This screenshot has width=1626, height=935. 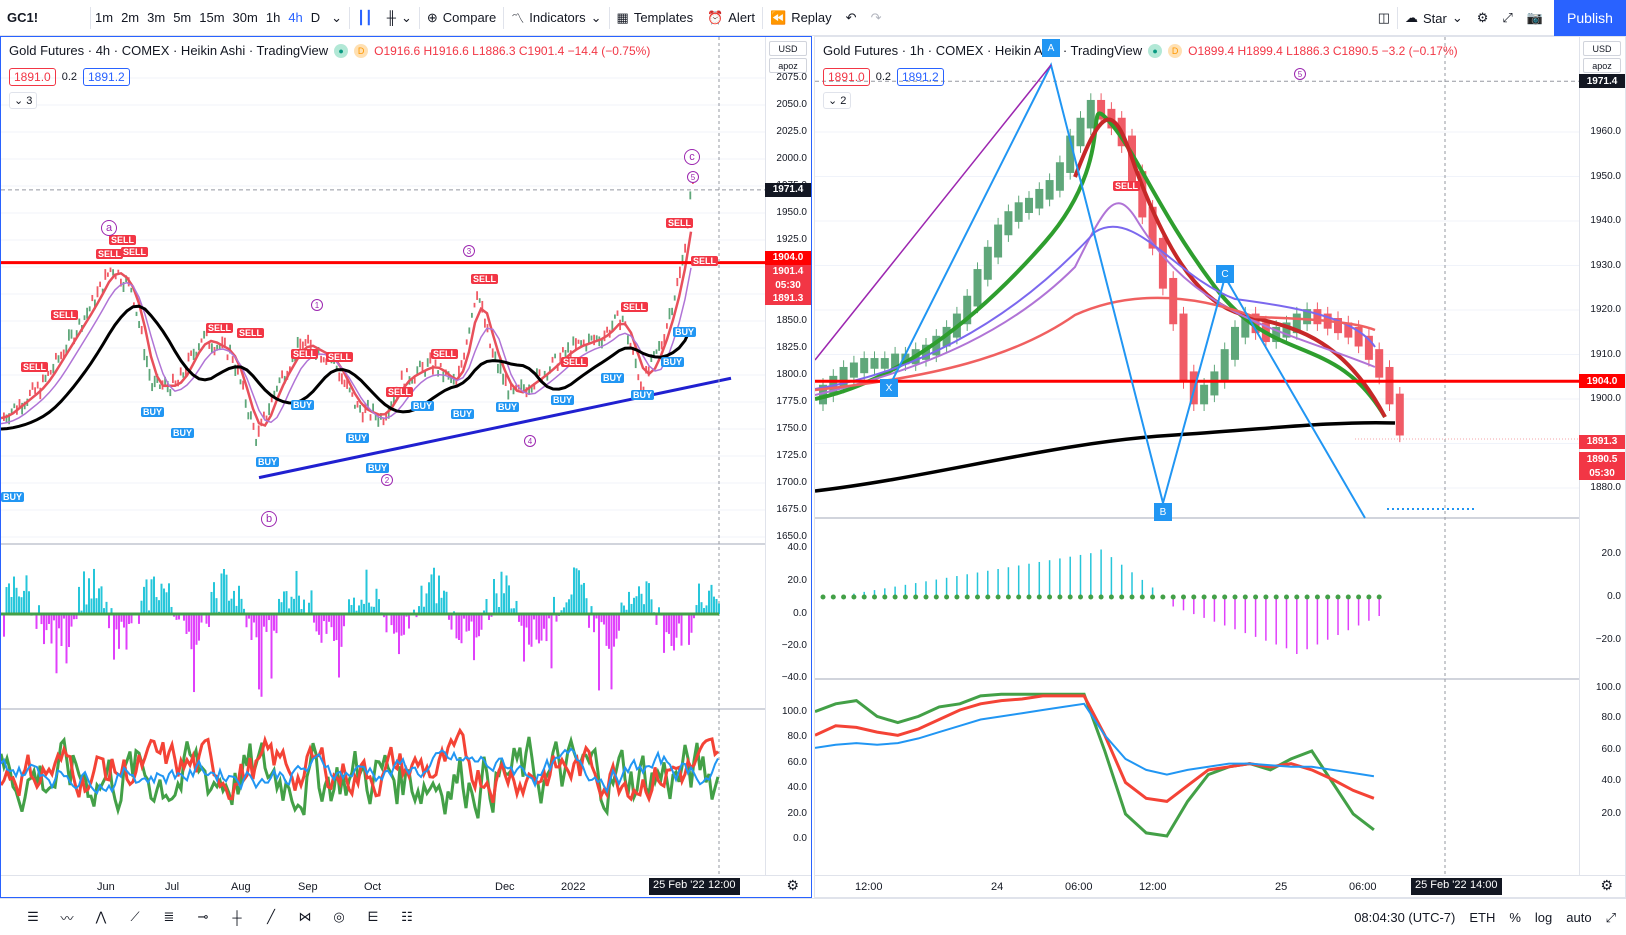 What do you see at coordinates (156, 17) in the screenshot?
I see `interval-3m: 3m` at bounding box center [156, 17].